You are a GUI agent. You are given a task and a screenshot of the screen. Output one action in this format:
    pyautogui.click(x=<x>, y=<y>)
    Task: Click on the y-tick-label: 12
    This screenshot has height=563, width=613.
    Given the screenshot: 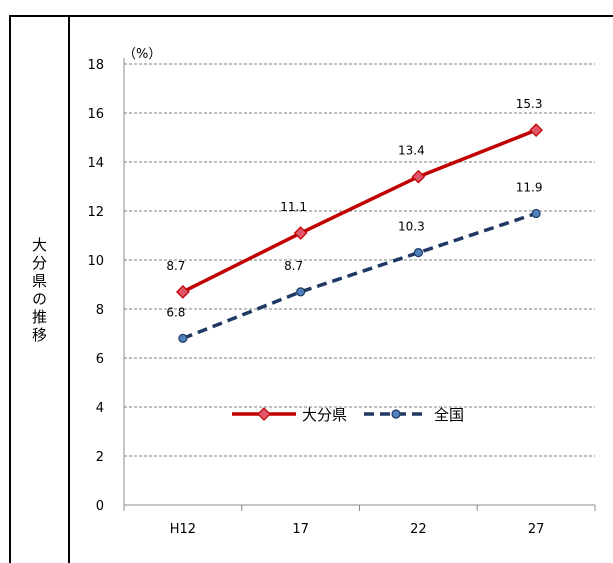 What is the action you would take?
    pyautogui.click(x=95, y=212)
    